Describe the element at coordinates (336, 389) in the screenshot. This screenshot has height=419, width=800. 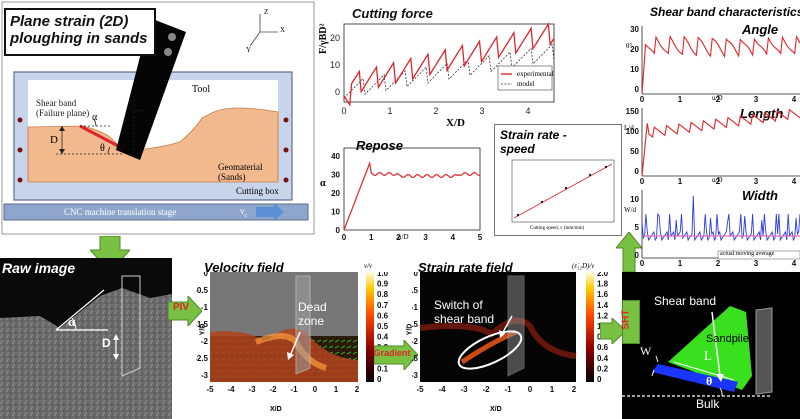
I see `vf-xtick: 1` at that location.